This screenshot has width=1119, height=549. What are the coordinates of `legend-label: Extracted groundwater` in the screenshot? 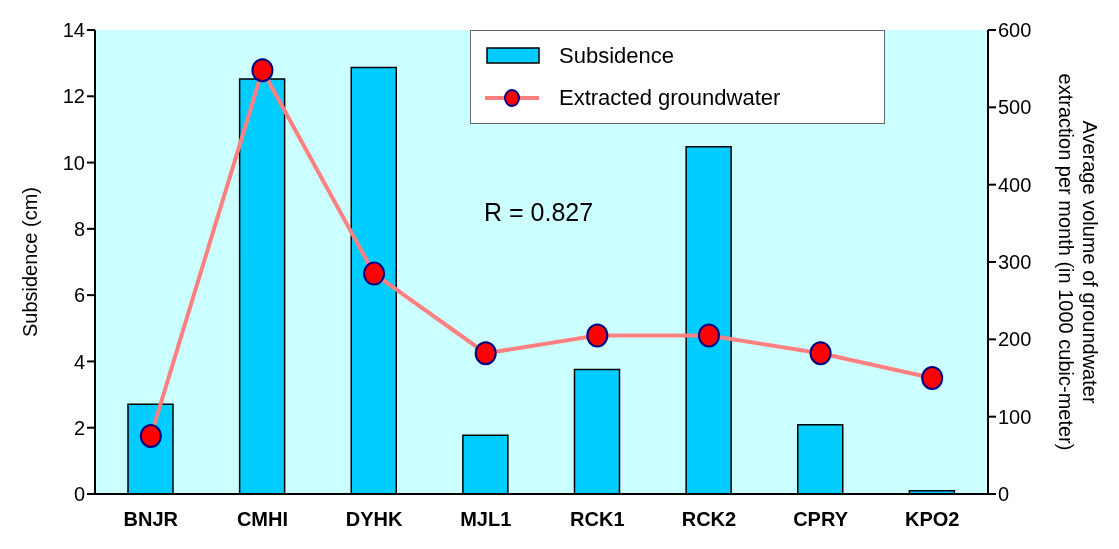 It's located at (670, 98).